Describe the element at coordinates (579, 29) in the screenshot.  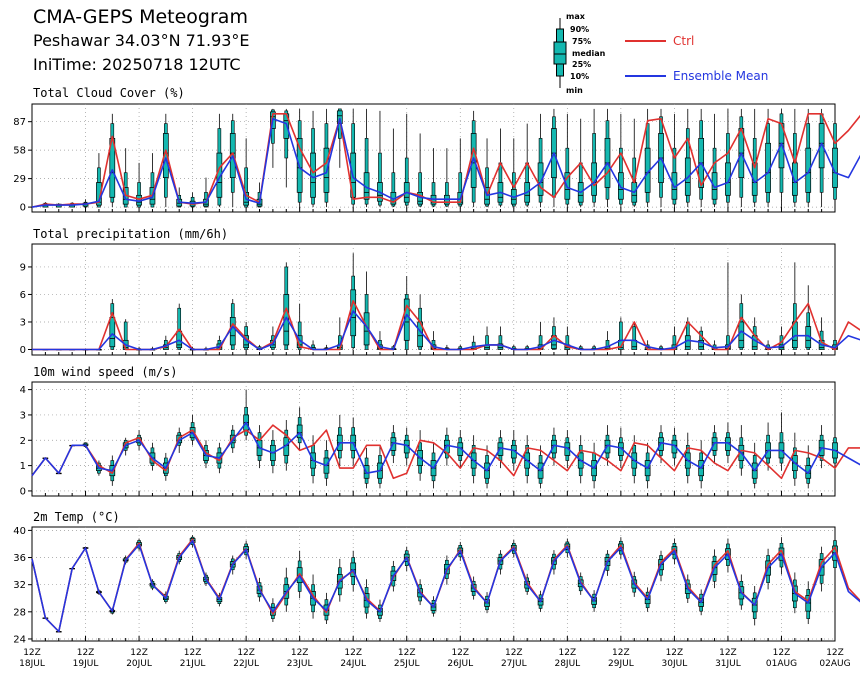
I see `legend-p90: 90%` at that location.